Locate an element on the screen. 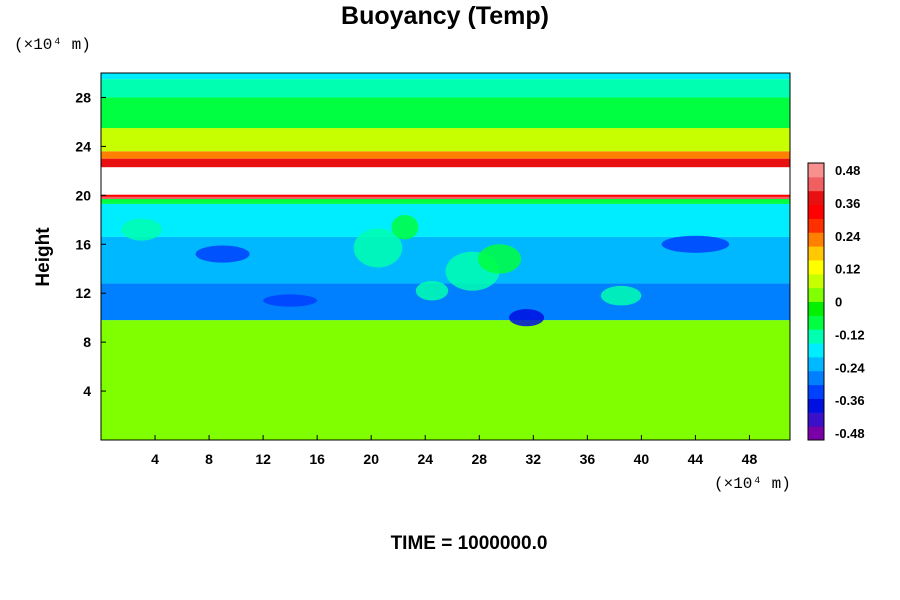 The width and height of the screenshot is (900, 600). y-axis-unit: (×10⁴ m) is located at coordinates (52, 45).